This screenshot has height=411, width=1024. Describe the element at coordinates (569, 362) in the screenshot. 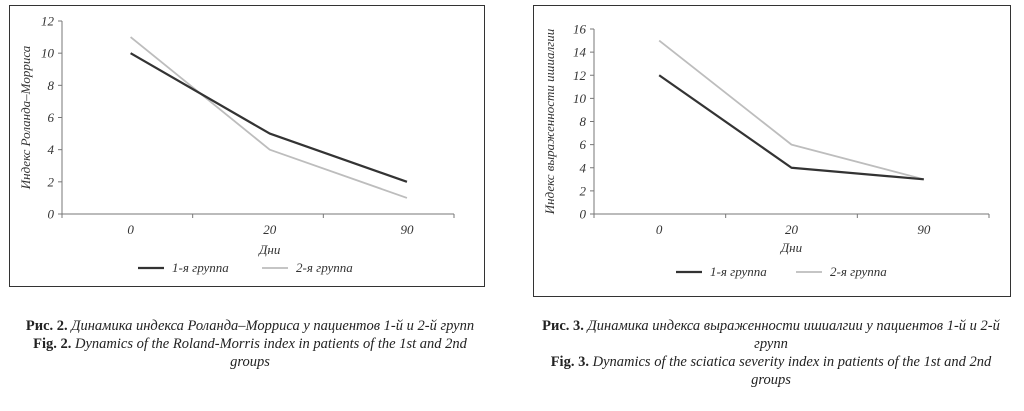

I see `caption-label: Fig. 3.` at that location.